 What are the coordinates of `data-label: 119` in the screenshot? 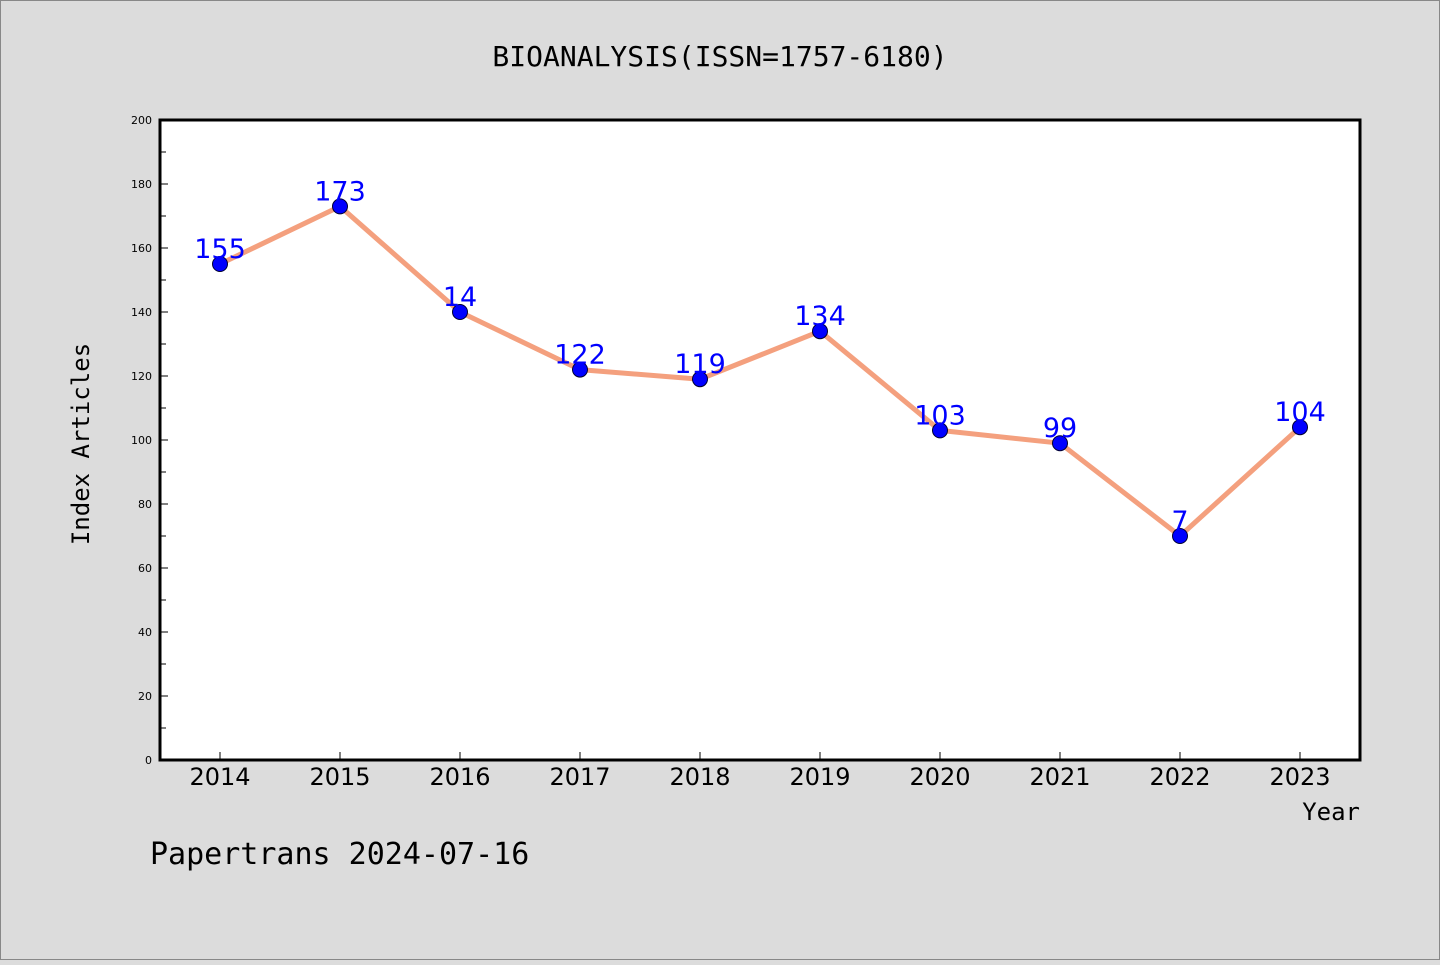 It's located at (700, 364).